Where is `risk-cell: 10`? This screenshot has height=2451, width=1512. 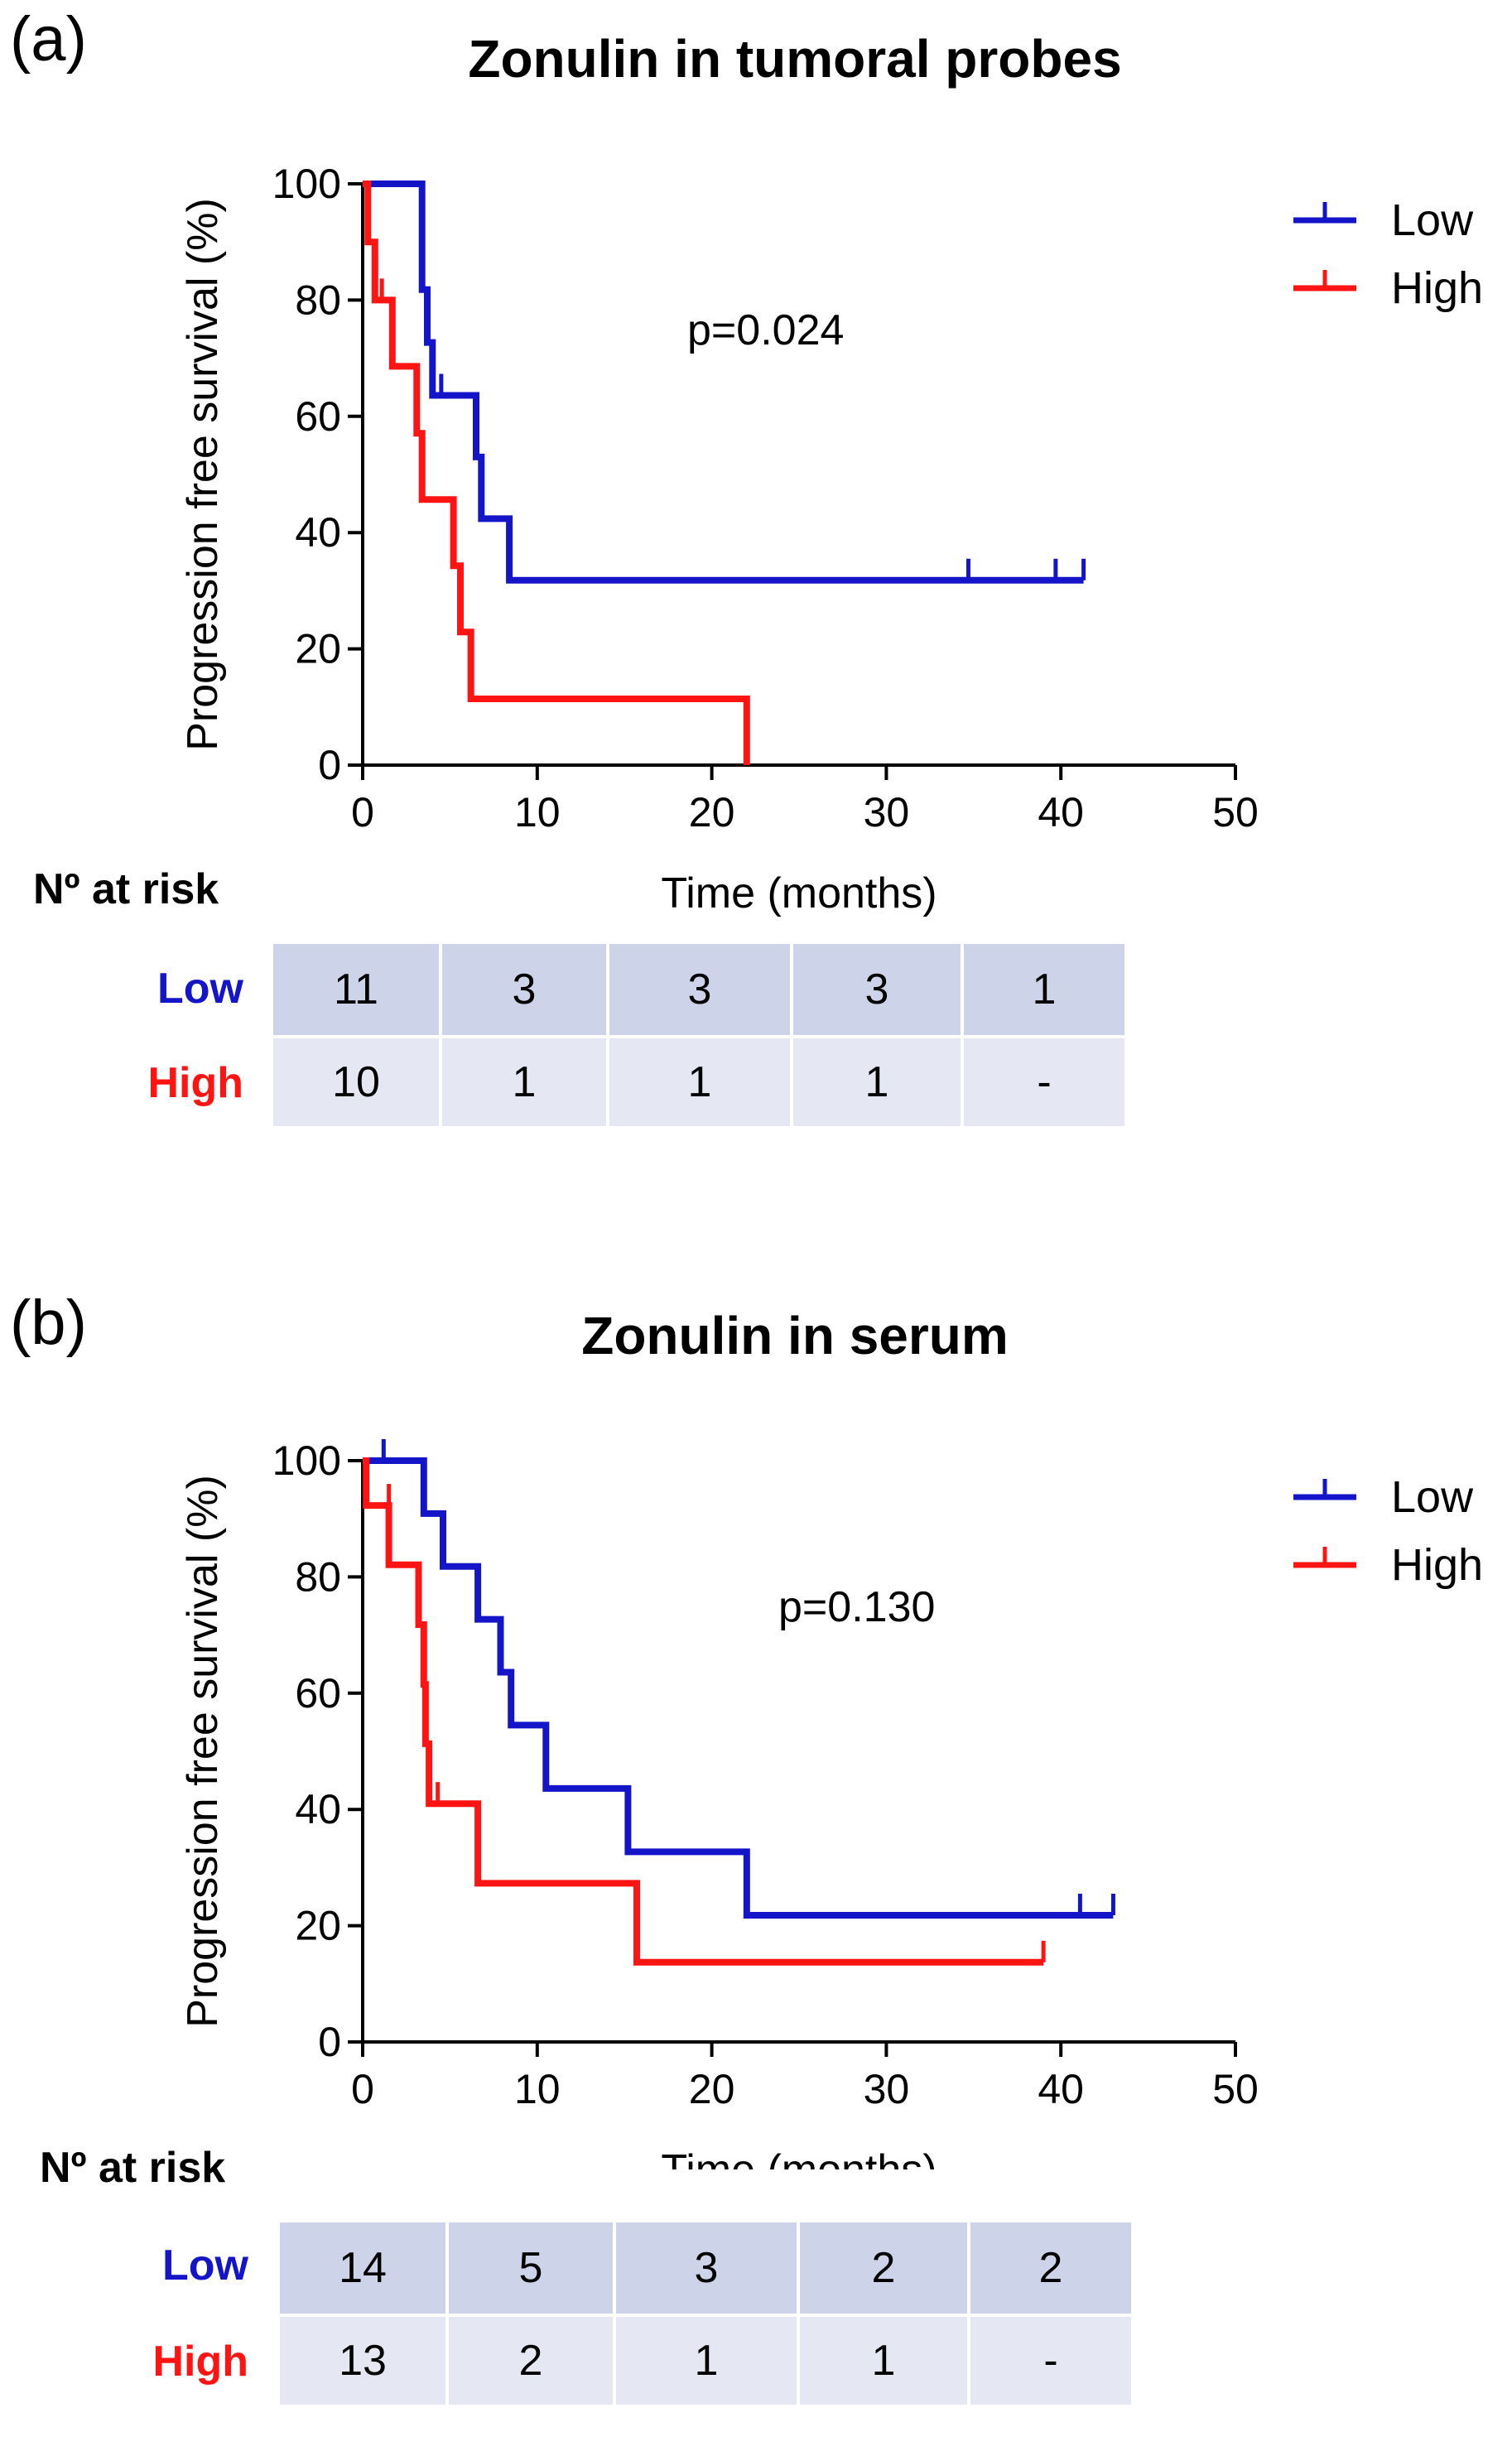
risk-cell: 10 is located at coordinates (356, 1082).